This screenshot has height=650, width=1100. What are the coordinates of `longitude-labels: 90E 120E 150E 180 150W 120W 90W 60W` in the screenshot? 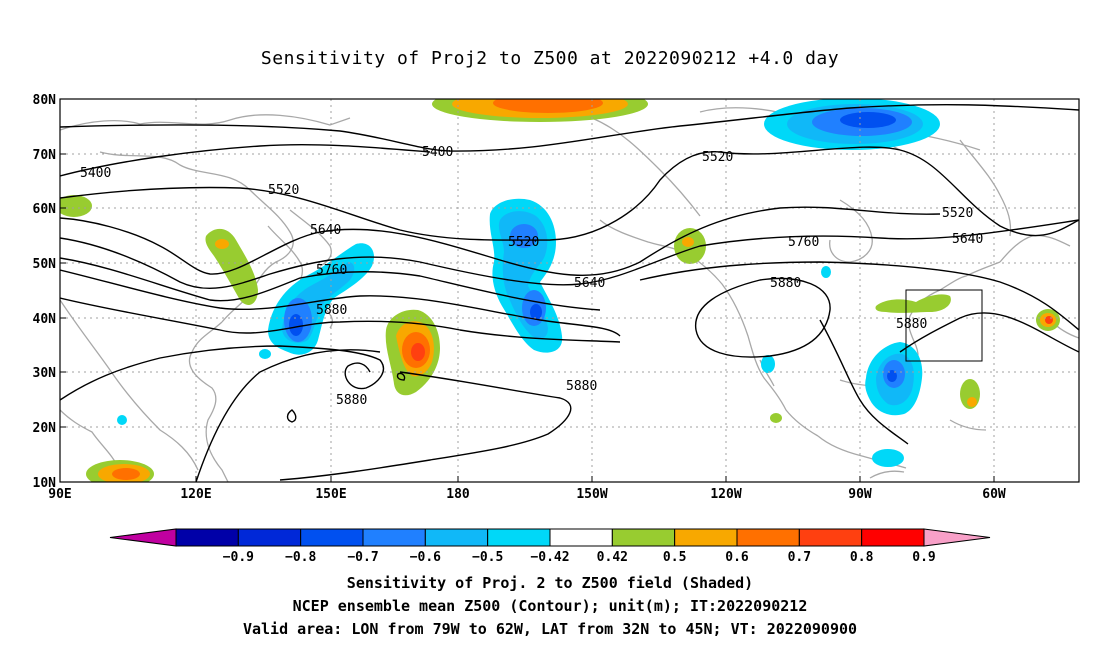 It's located at (527, 494).